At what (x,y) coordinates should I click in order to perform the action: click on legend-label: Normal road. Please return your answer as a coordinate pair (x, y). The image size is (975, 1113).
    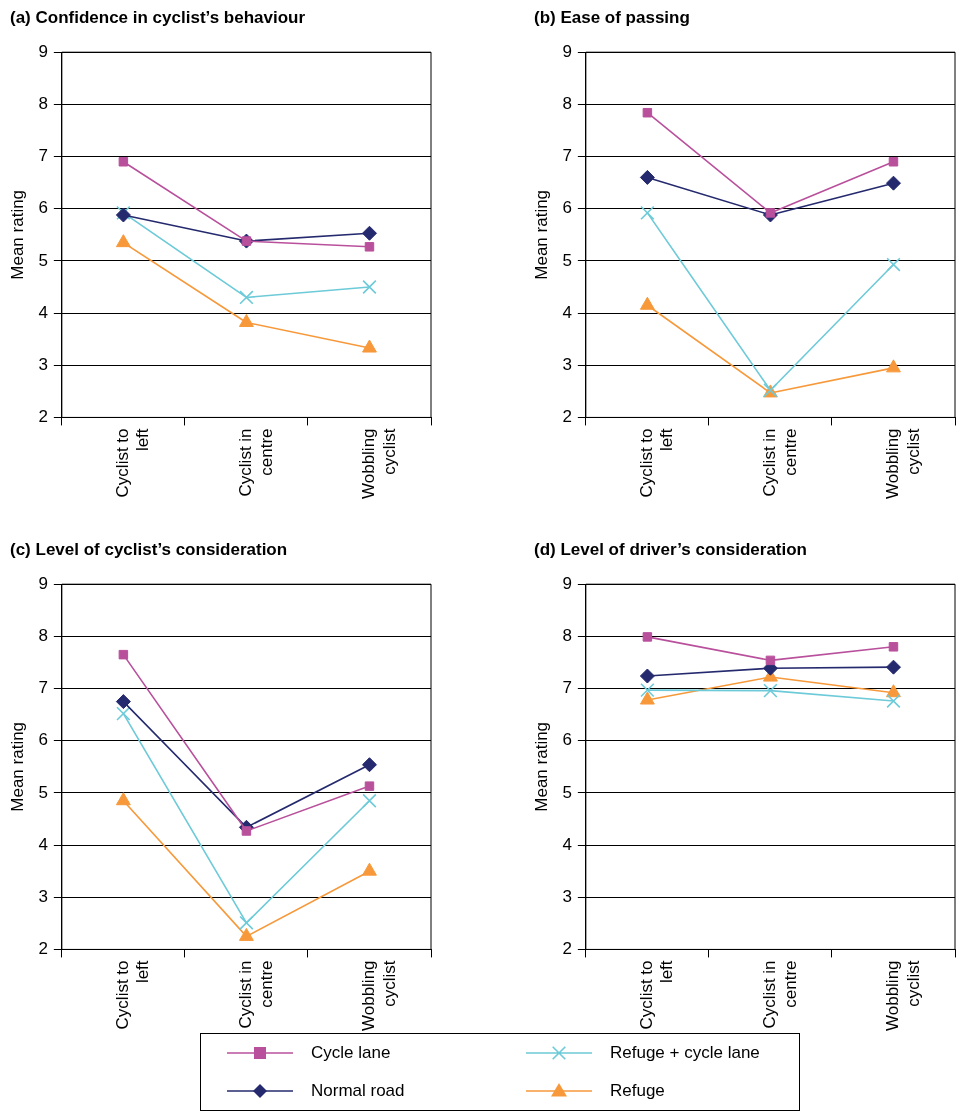
    Looking at the image, I should click on (358, 1091).